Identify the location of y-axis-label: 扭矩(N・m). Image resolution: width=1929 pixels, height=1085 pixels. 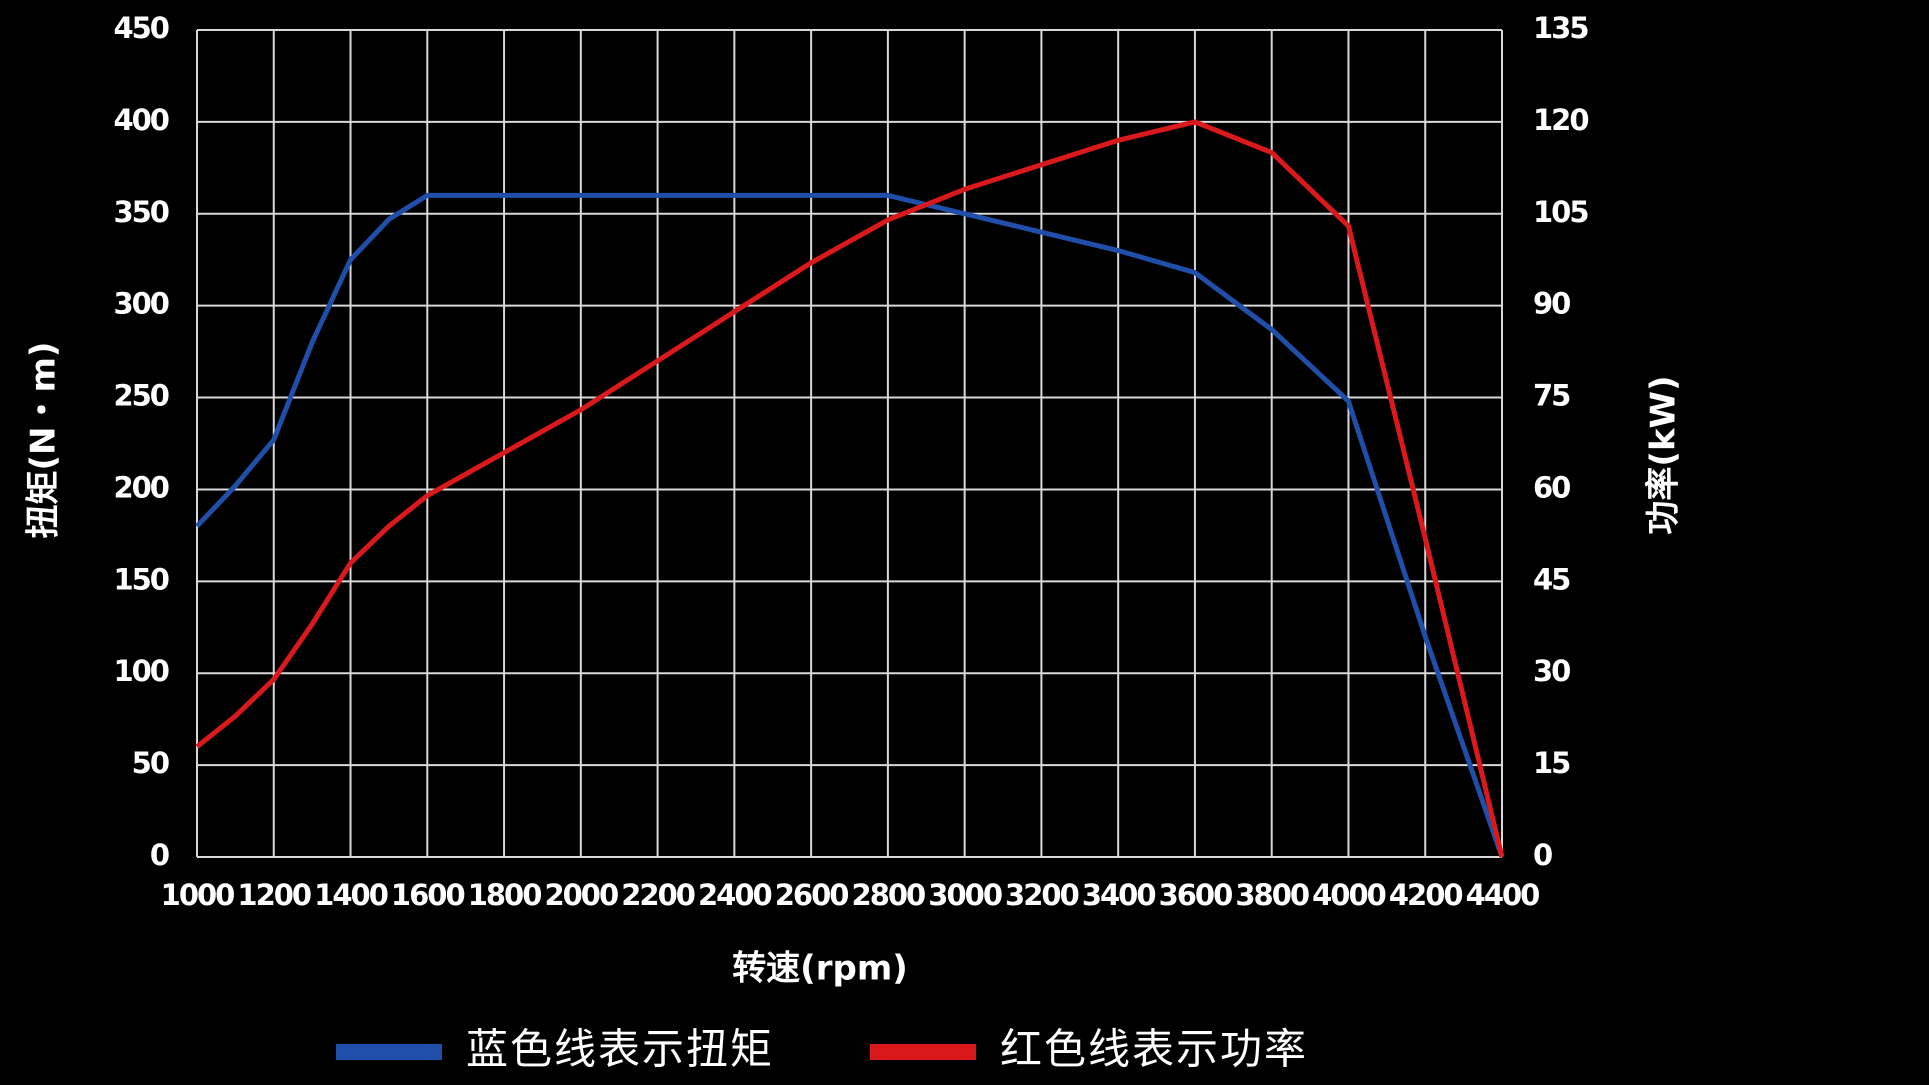
(44, 440).